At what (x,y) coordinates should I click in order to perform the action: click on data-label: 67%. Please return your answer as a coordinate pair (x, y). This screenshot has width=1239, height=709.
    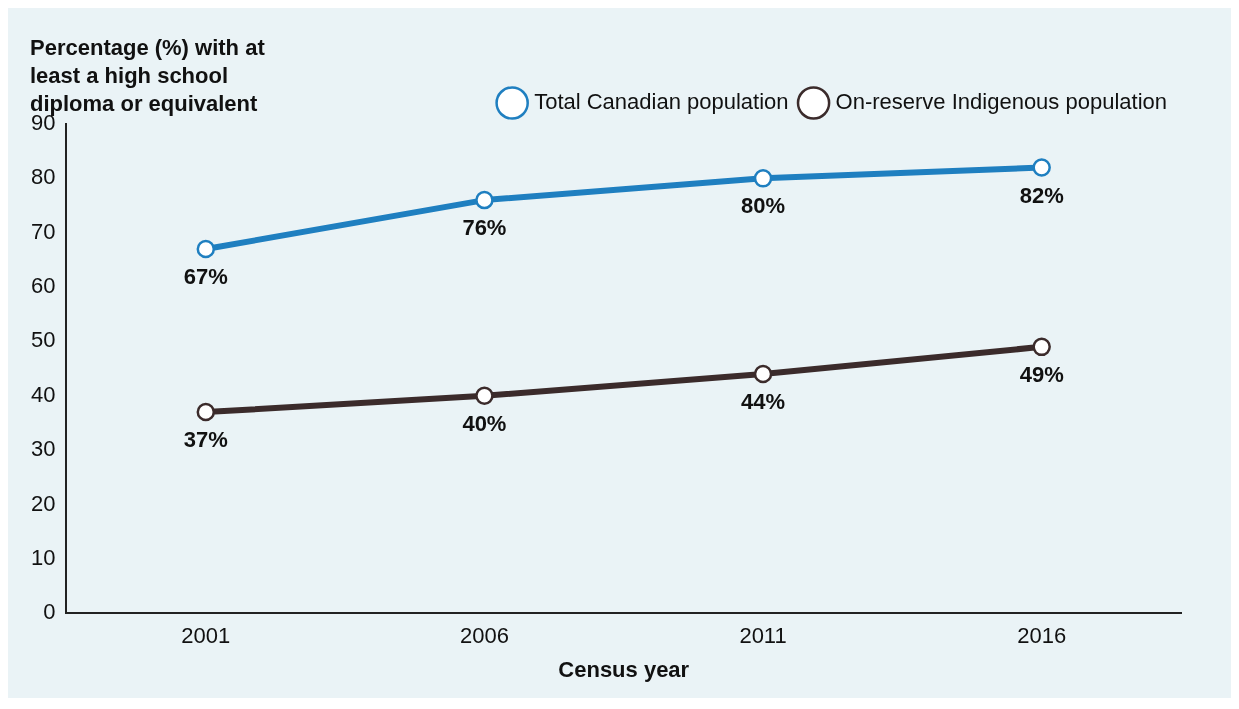
    Looking at the image, I should click on (205, 277).